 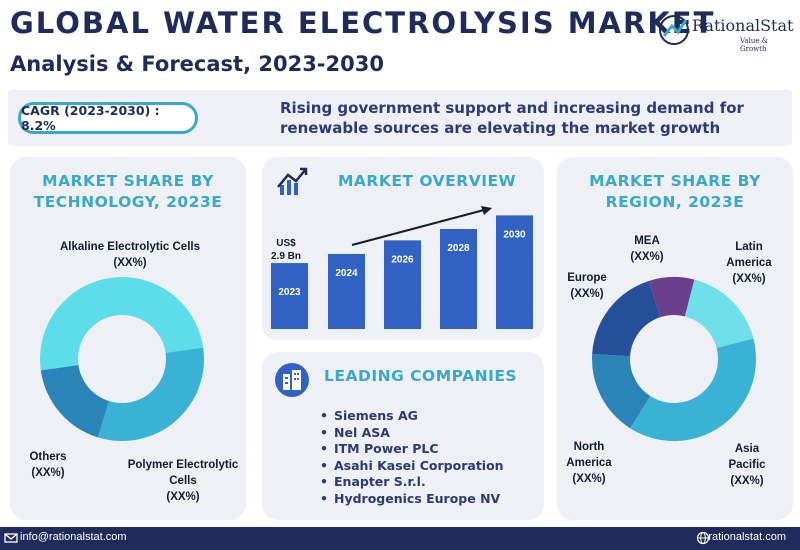 What do you see at coordinates (183, 465) in the screenshot?
I see `polymer-name-1: Polymer Electrolytic` at bounding box center [183, 465].